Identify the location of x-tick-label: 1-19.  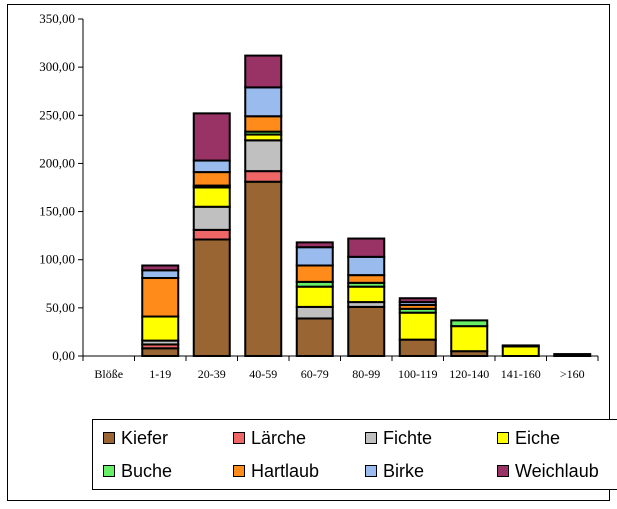
(160, 374).